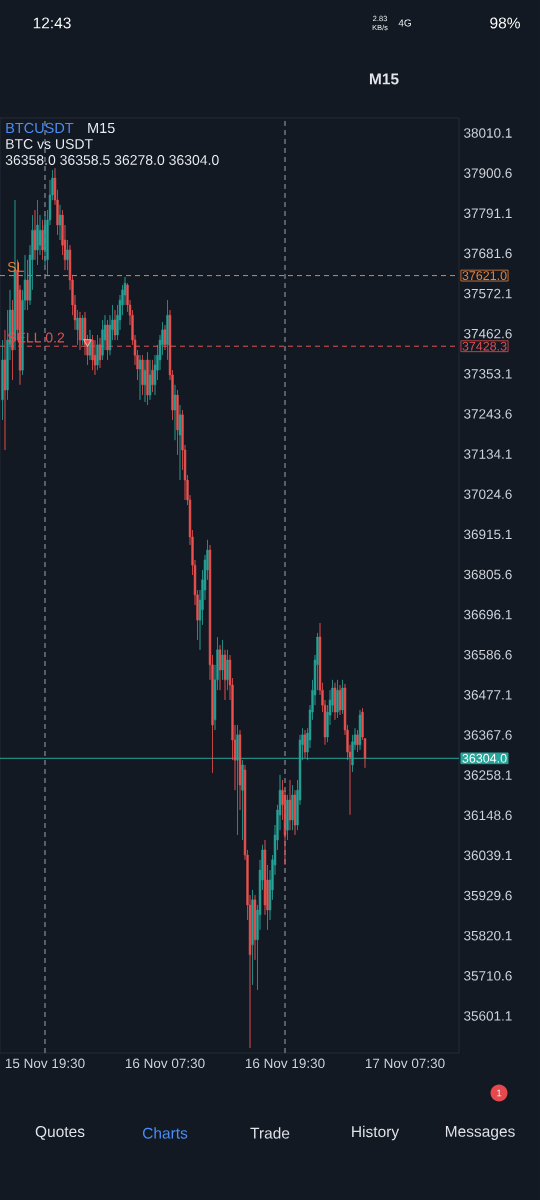 The width and height of the screenshot is (540, 1200). Describe the element at coordinates (488, 976) in the screenshot. I see `y-tick-label: 35710.6` at that location.